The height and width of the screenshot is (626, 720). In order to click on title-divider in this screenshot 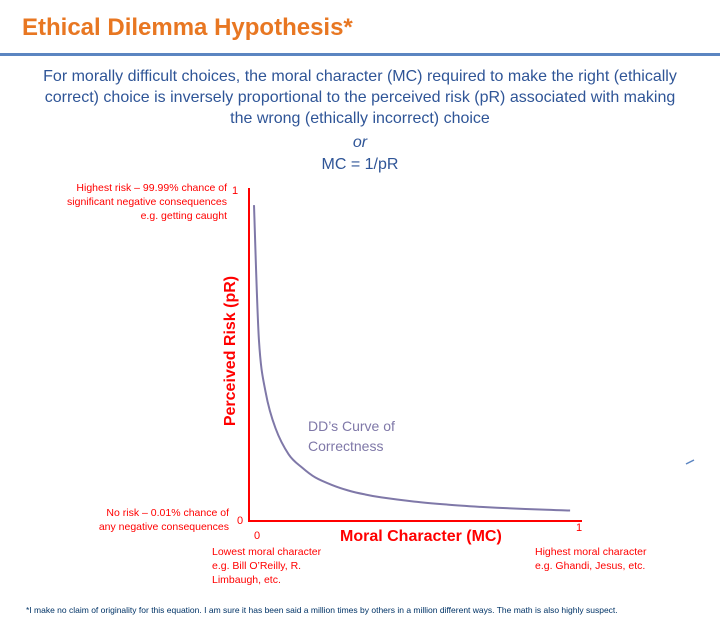, I will do `click(360, 54)`.